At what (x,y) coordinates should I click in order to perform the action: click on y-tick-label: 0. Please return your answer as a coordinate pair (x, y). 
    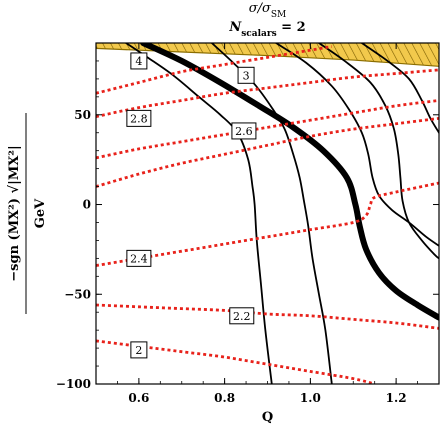
    Looking at the image, I should click on (87, 205).